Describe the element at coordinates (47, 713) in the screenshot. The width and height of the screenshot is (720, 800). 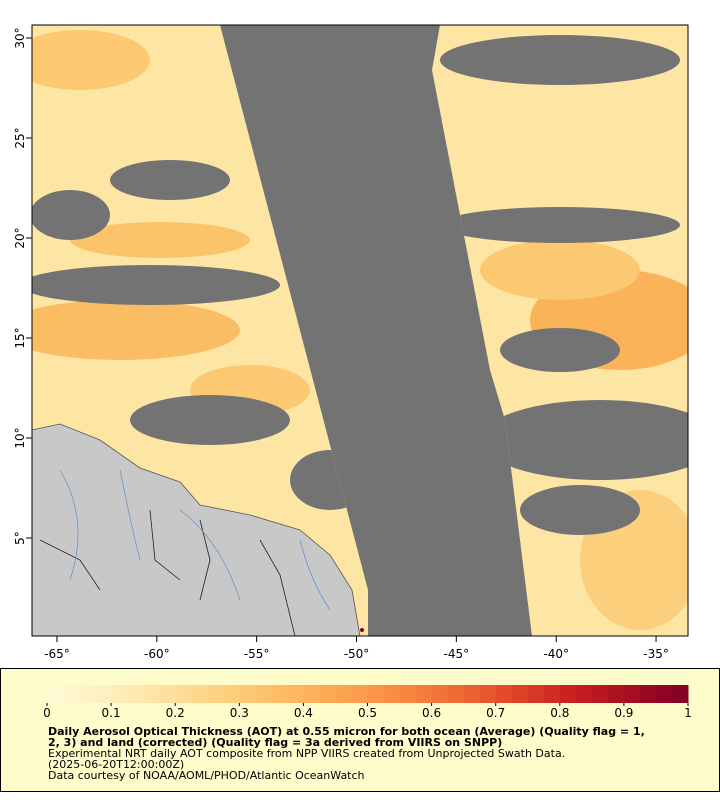
I see `colorbar-tick-label: 0` at that location.